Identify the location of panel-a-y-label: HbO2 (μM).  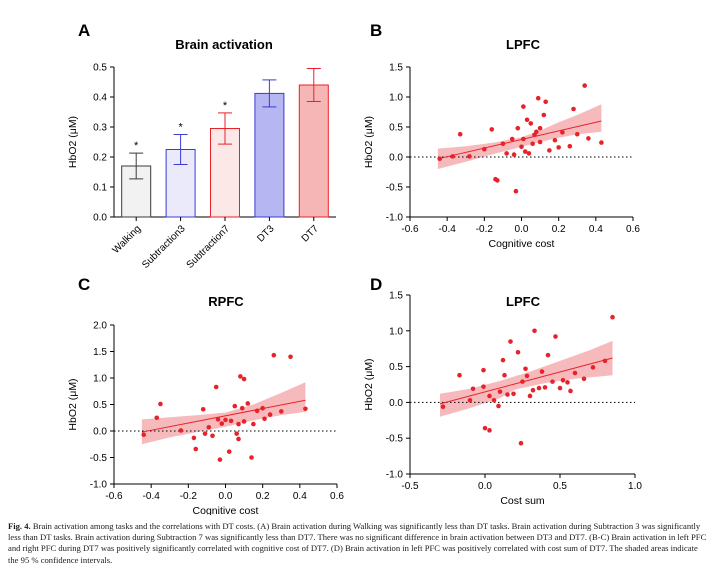
(73, 142).